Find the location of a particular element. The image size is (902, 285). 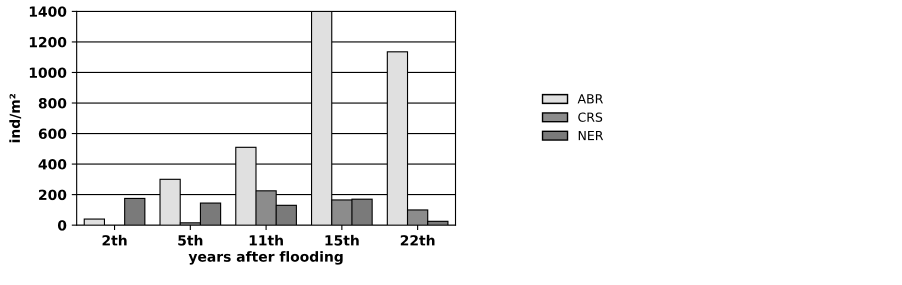

legend-label: CRS is located at coordinates (590, 117).